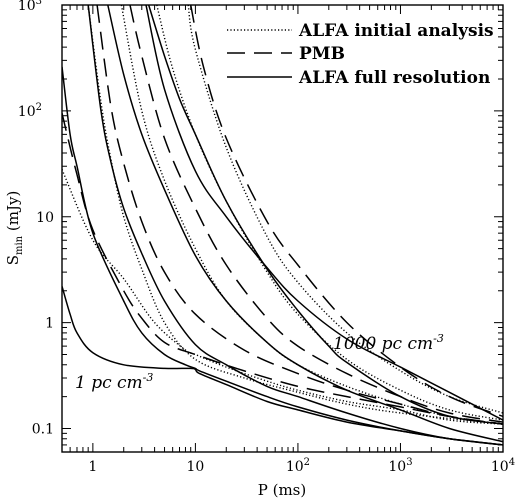 Image resolution: width=518 pixels, height=502 pixels. Describe the element at coordinates (298, 466) in the screenshot. I see `x-tick-label-2: 10²` at that location.